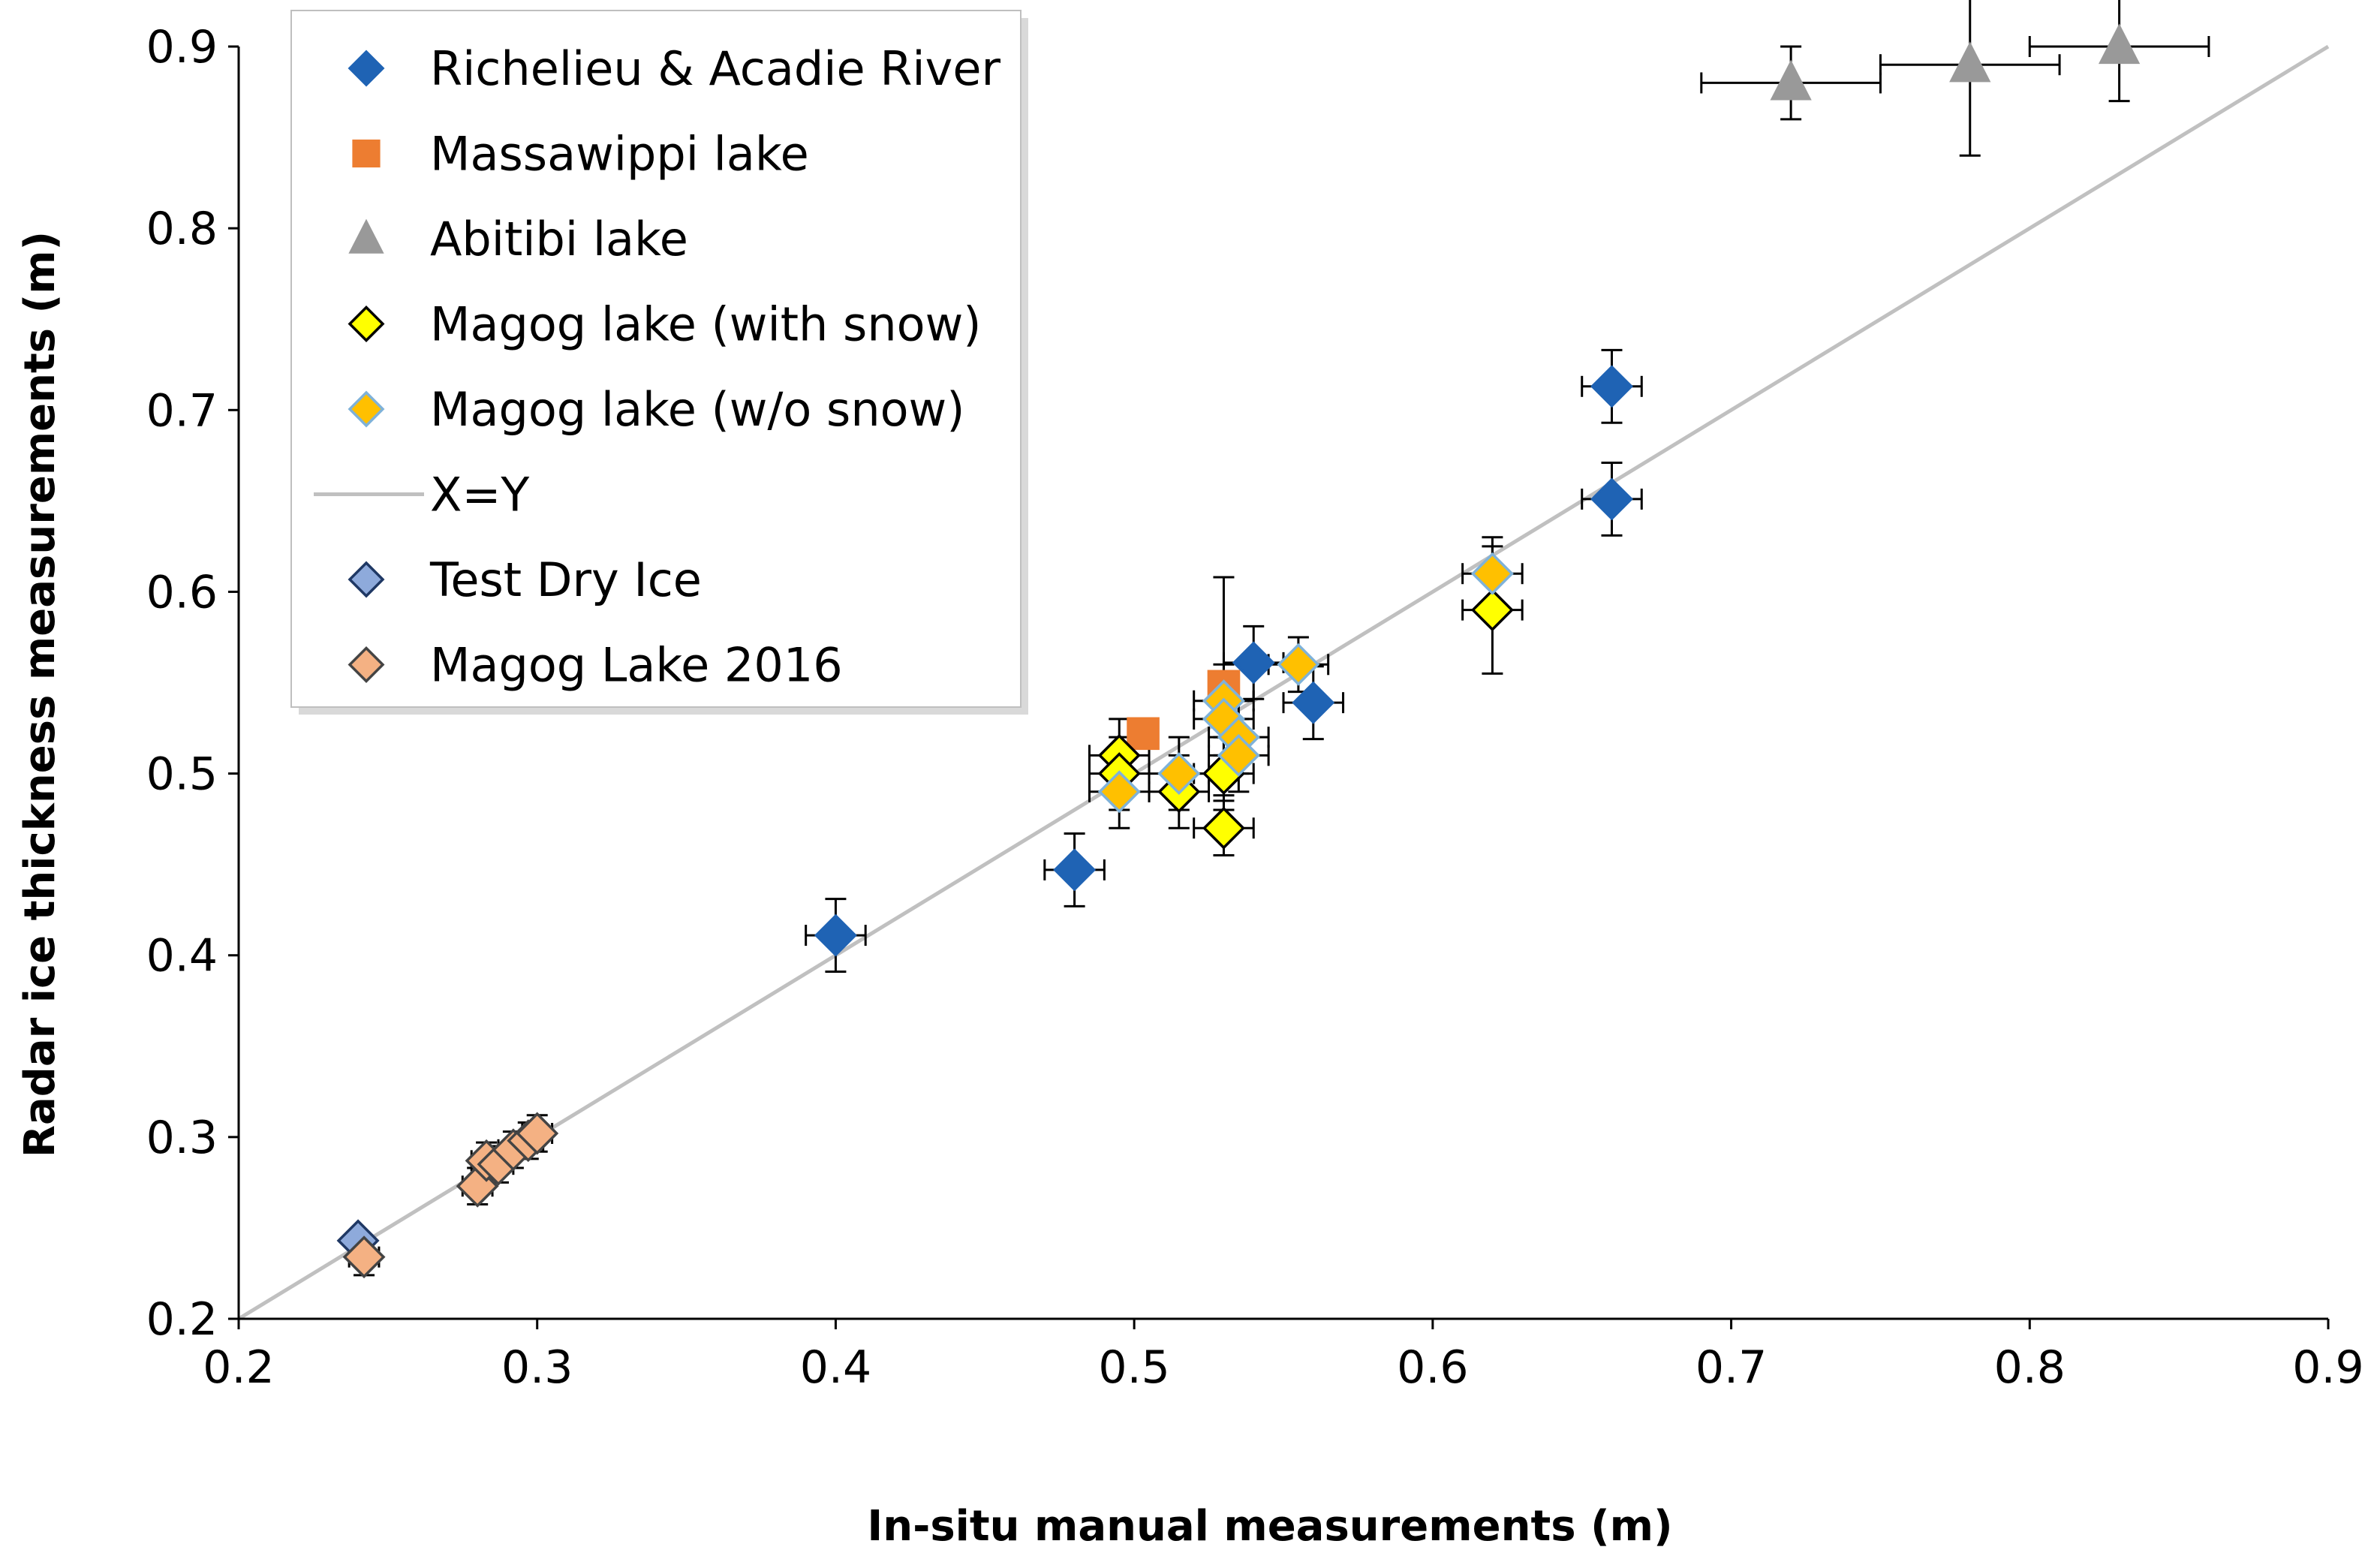 This screenshot has width=2380, height=1565. What do you see at coordinates (715, 69) in the screenshot?
I see `legend-label: Richelieu & Acadie River` at bounding box center [715, 69].